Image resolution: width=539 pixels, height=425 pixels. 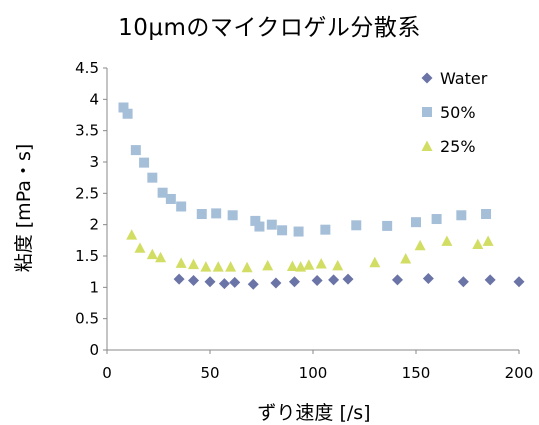 What do you see at coordinates (209, 373) in the screenshot?
I see `x-tick-label: 50` at bounding box center [209, 373].